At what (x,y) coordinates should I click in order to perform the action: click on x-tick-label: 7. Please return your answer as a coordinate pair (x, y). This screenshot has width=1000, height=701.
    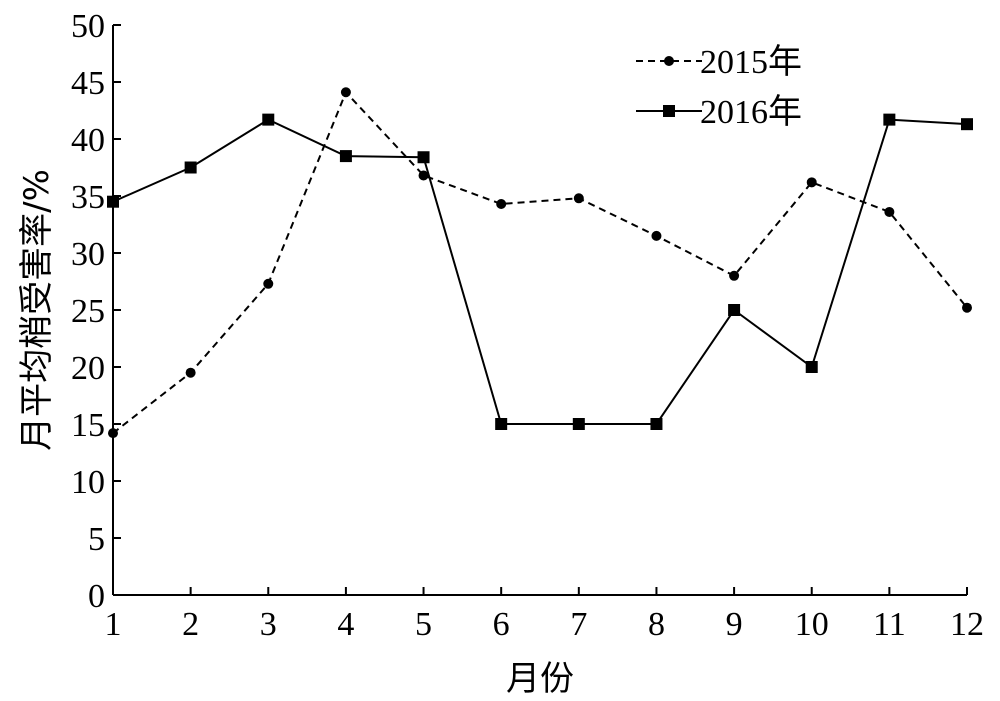
    Looking at the image, I should click on (578, 624).